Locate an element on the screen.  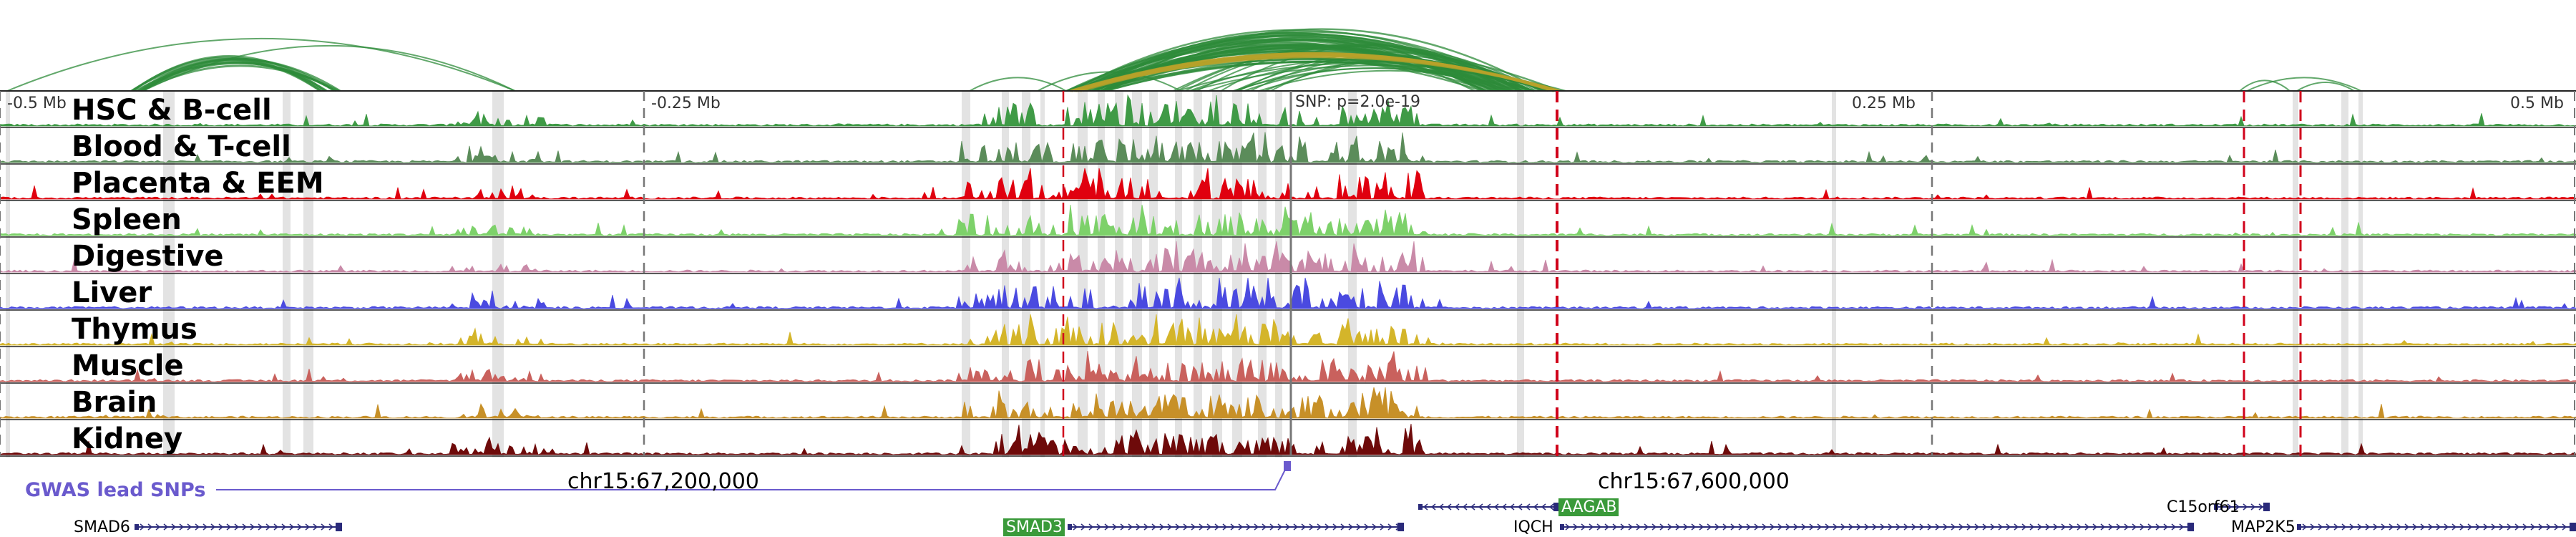
gene-label-c15orf61: C15orf61 is located at coordinates (2203, 507).